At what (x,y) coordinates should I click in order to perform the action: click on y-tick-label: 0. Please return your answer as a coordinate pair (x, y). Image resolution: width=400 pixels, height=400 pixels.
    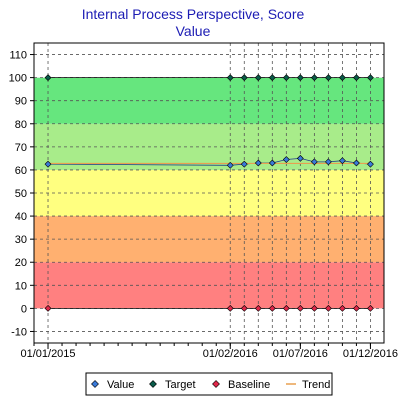
    Looking at the image, I should click on (24, 309).